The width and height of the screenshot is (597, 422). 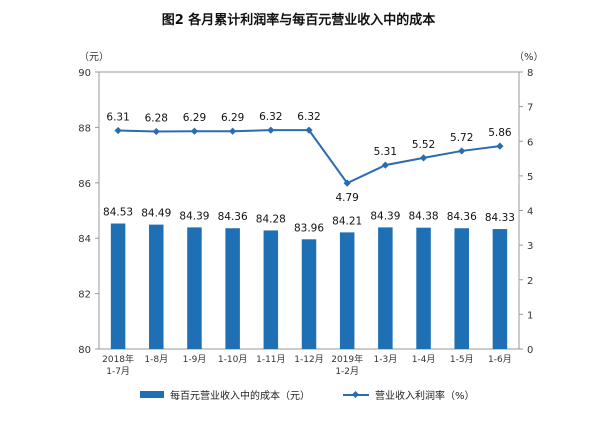 I want to click on right-axis-tick-label: 8, so click(x=530, y=73).